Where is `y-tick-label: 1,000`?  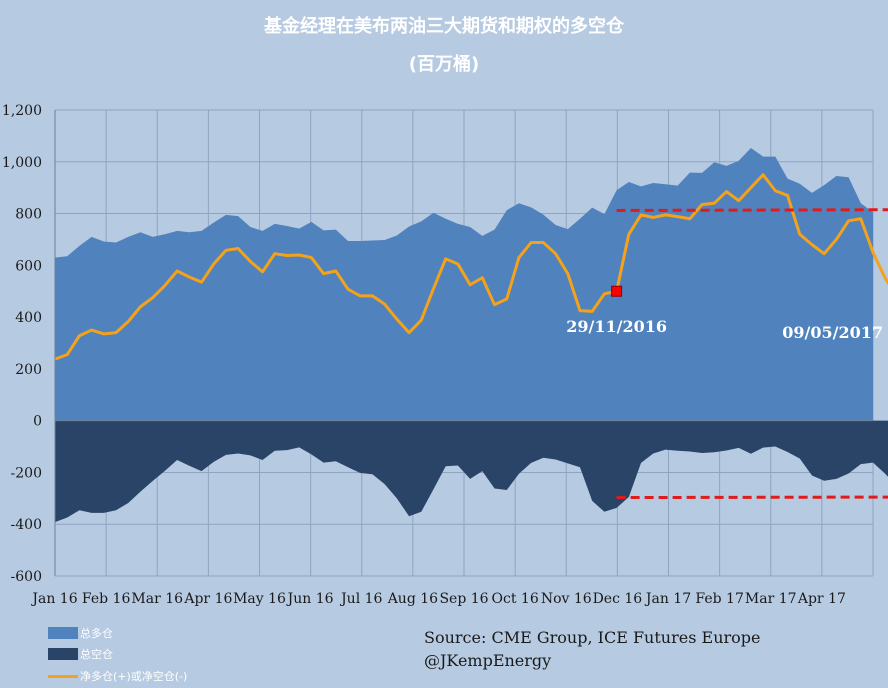
y-tick-label: 1,000 is located at coordinates (22, 163).